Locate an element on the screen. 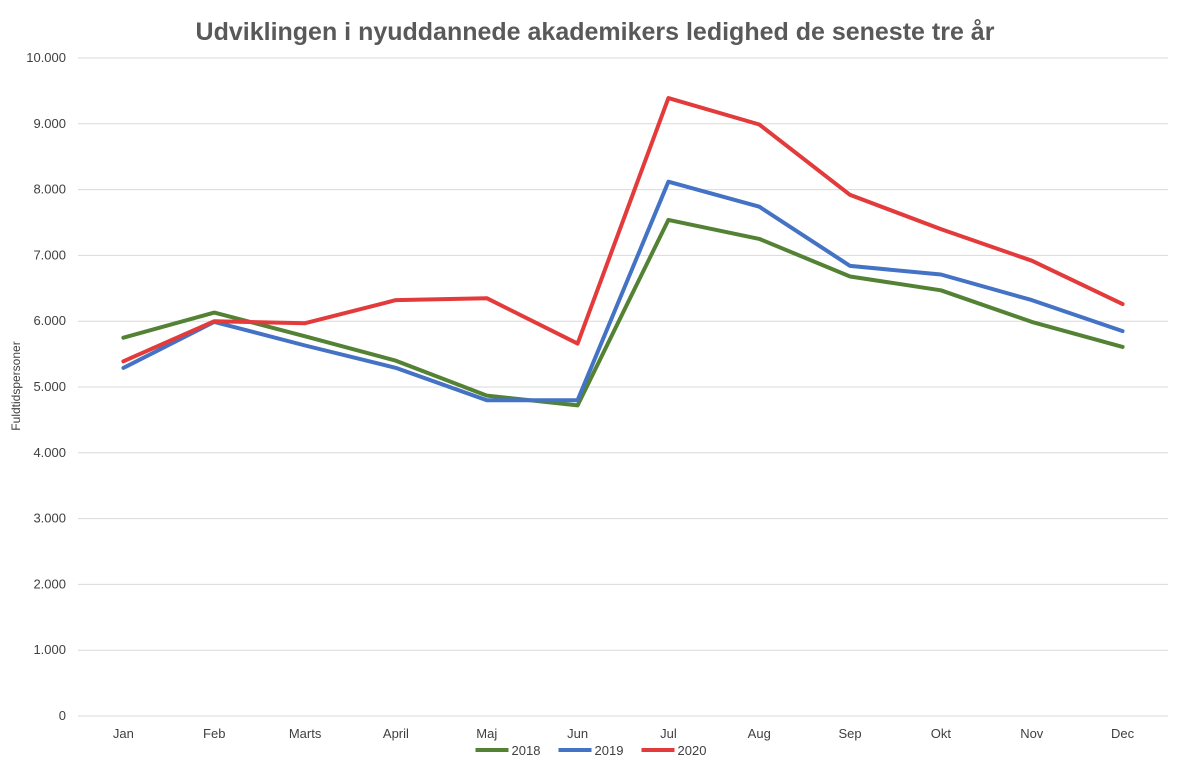 This screenshot has width=1183, height=778. x-tick-label: Nov is located at coordinates (1032, 733).